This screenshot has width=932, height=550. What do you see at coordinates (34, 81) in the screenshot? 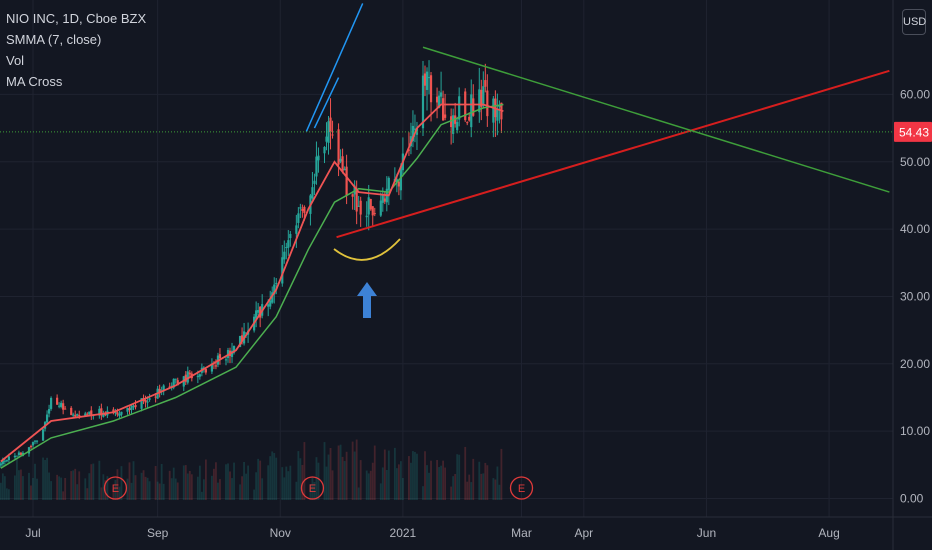
I see `legend-ma-cross: MA Cross` at bounding box center [34, 81].